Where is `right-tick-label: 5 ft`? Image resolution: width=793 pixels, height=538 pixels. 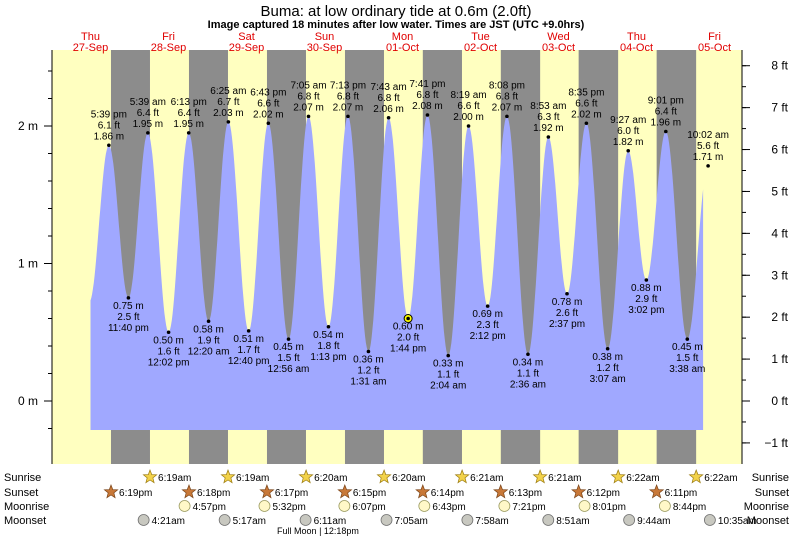 right-tick-label: 5 ft is located at coordinates (779, 191).